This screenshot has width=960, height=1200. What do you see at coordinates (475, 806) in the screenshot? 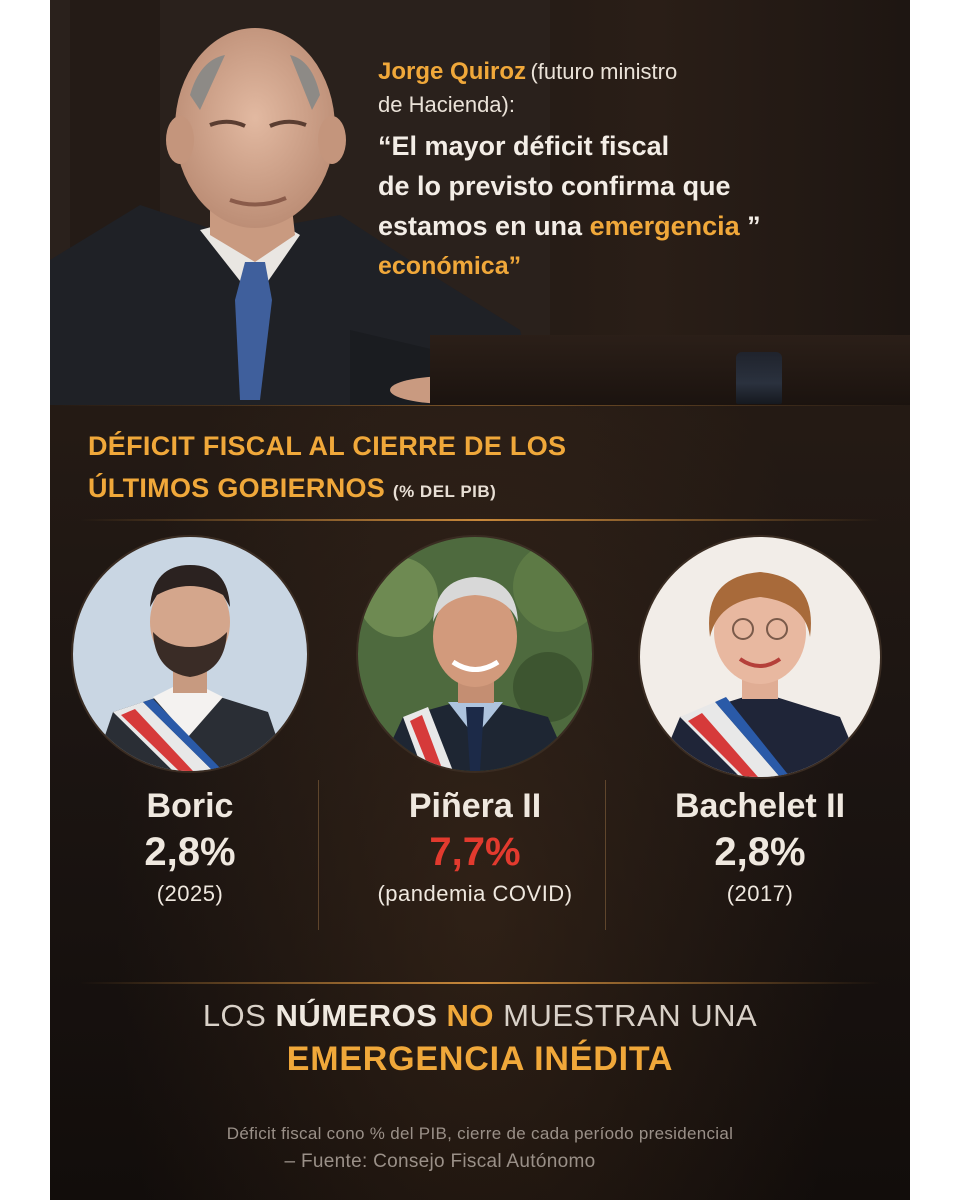
I see `gov-name: Piñera II` at bounding box center [475, 806].